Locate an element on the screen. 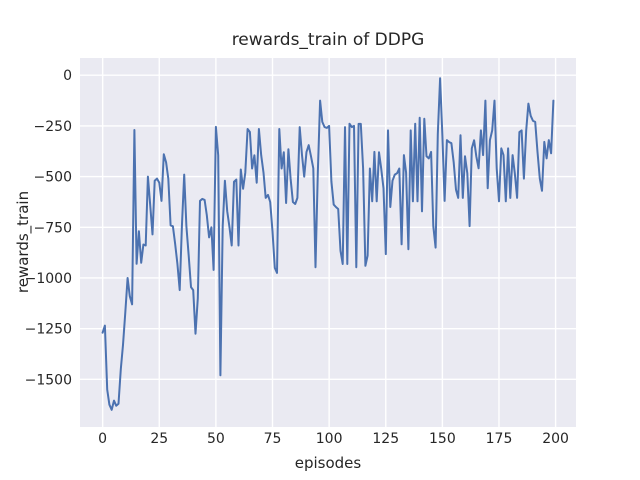 Image resolution: width=640 pixels, height=480 pixels. x-tick-label: 150 is located at coordinates (442, 439).